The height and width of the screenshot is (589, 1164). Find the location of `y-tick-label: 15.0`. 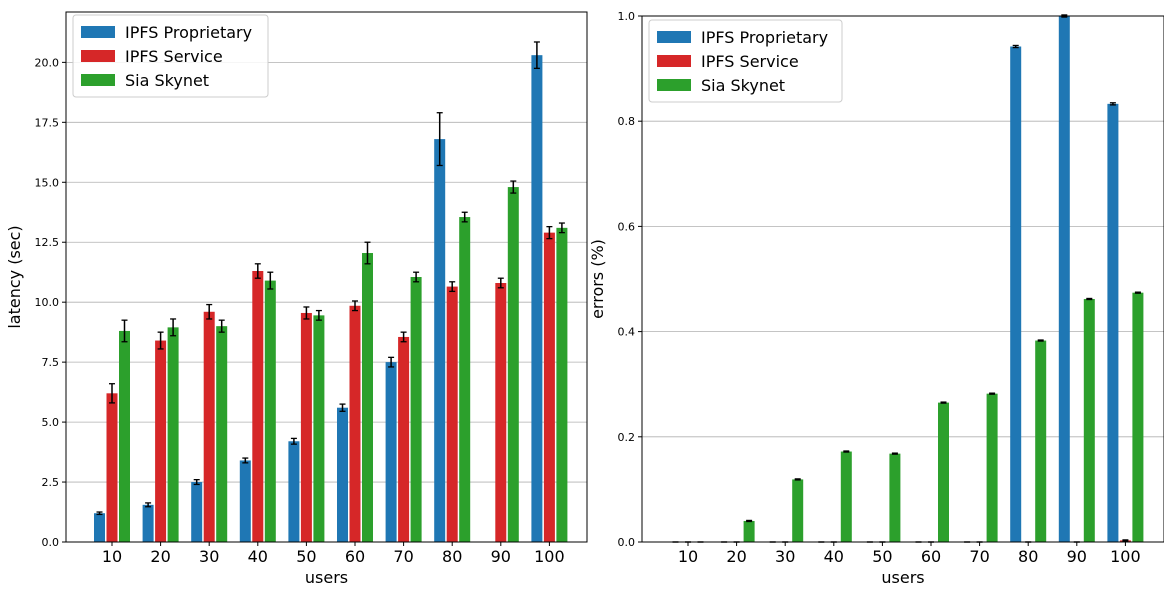

y-tick-label: 15.0 is located at coordinates (47, 182).